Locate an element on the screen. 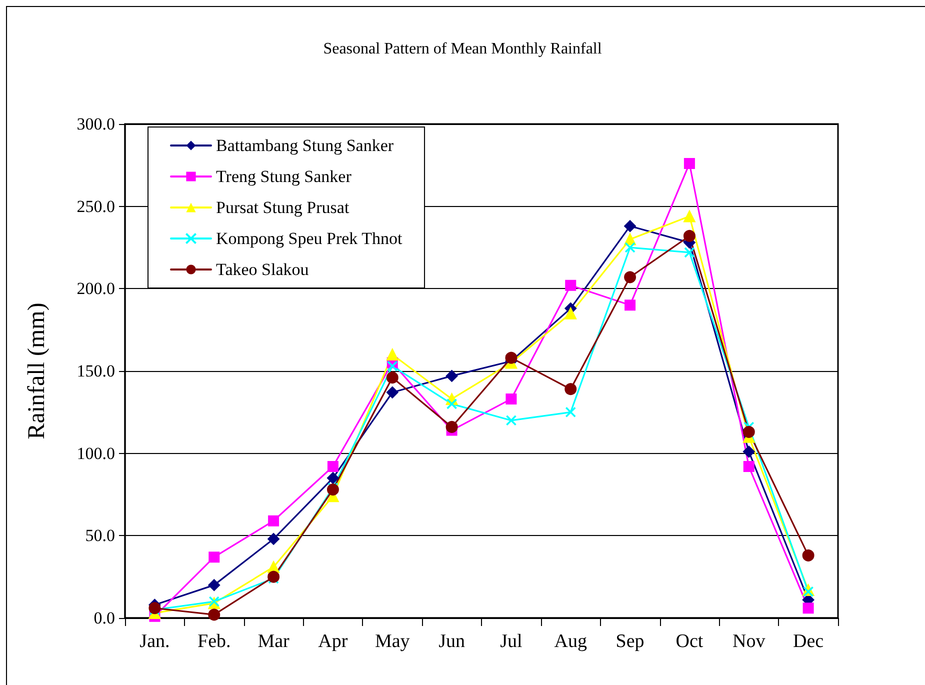 Image resolution: width=925 pixels, height=685 pixels. x-tick-label: May is located at coordinates (392, 641).